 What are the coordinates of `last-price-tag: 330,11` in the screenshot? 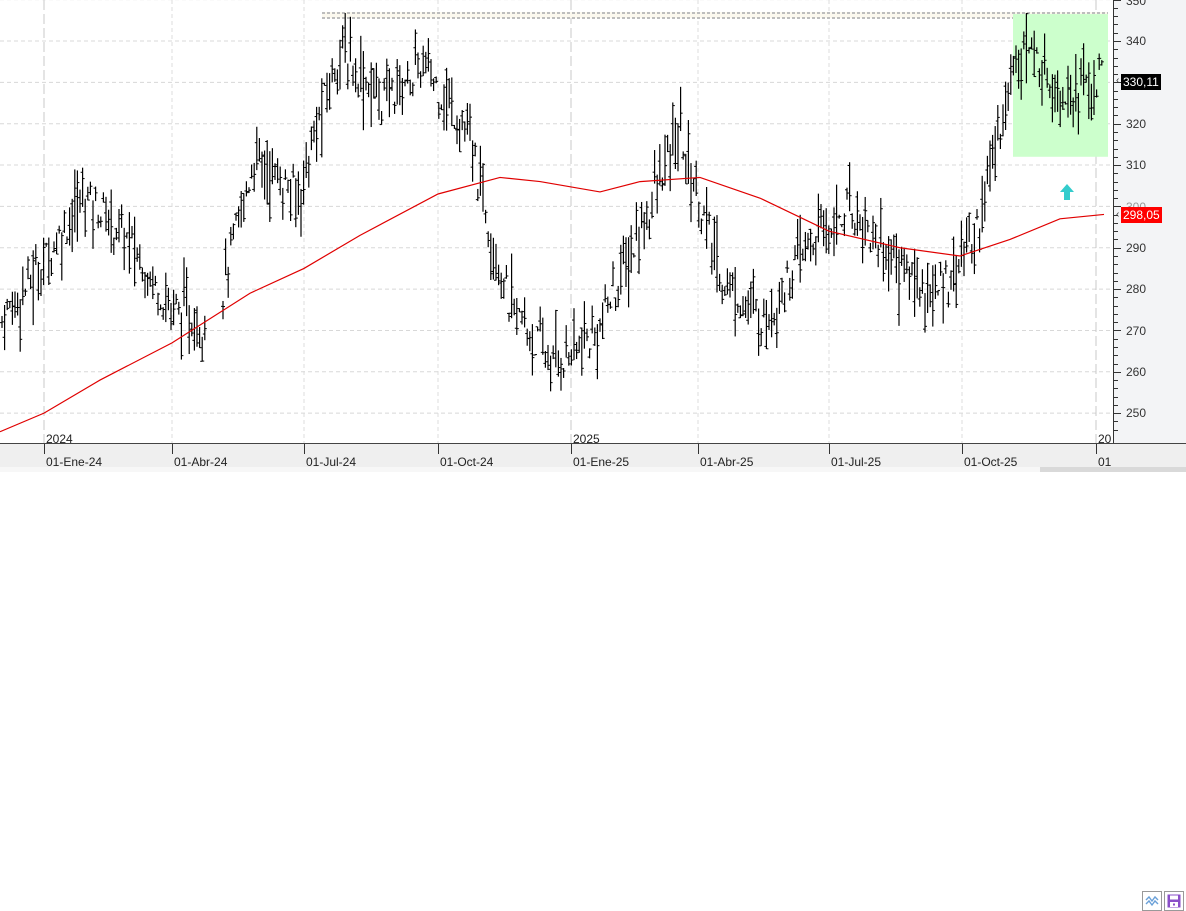 It's located at (1141, 82).